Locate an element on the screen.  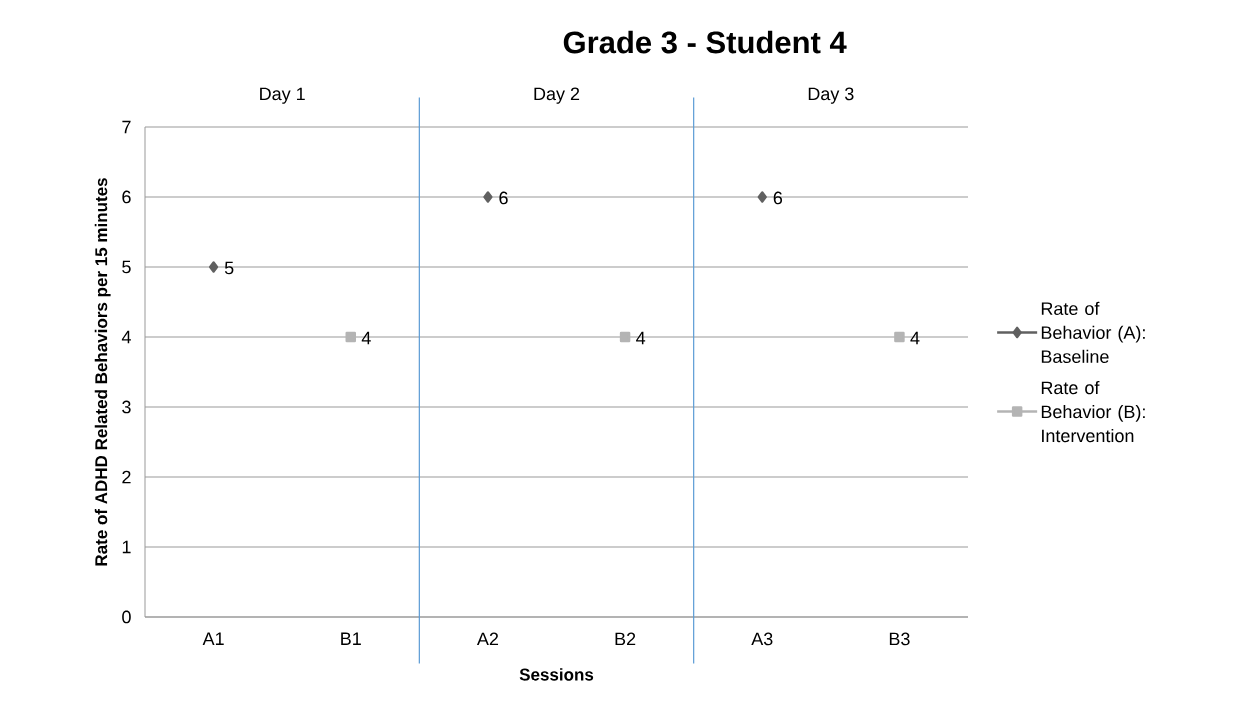
x-tick-label: A1 is located at coordinates (213, 638).